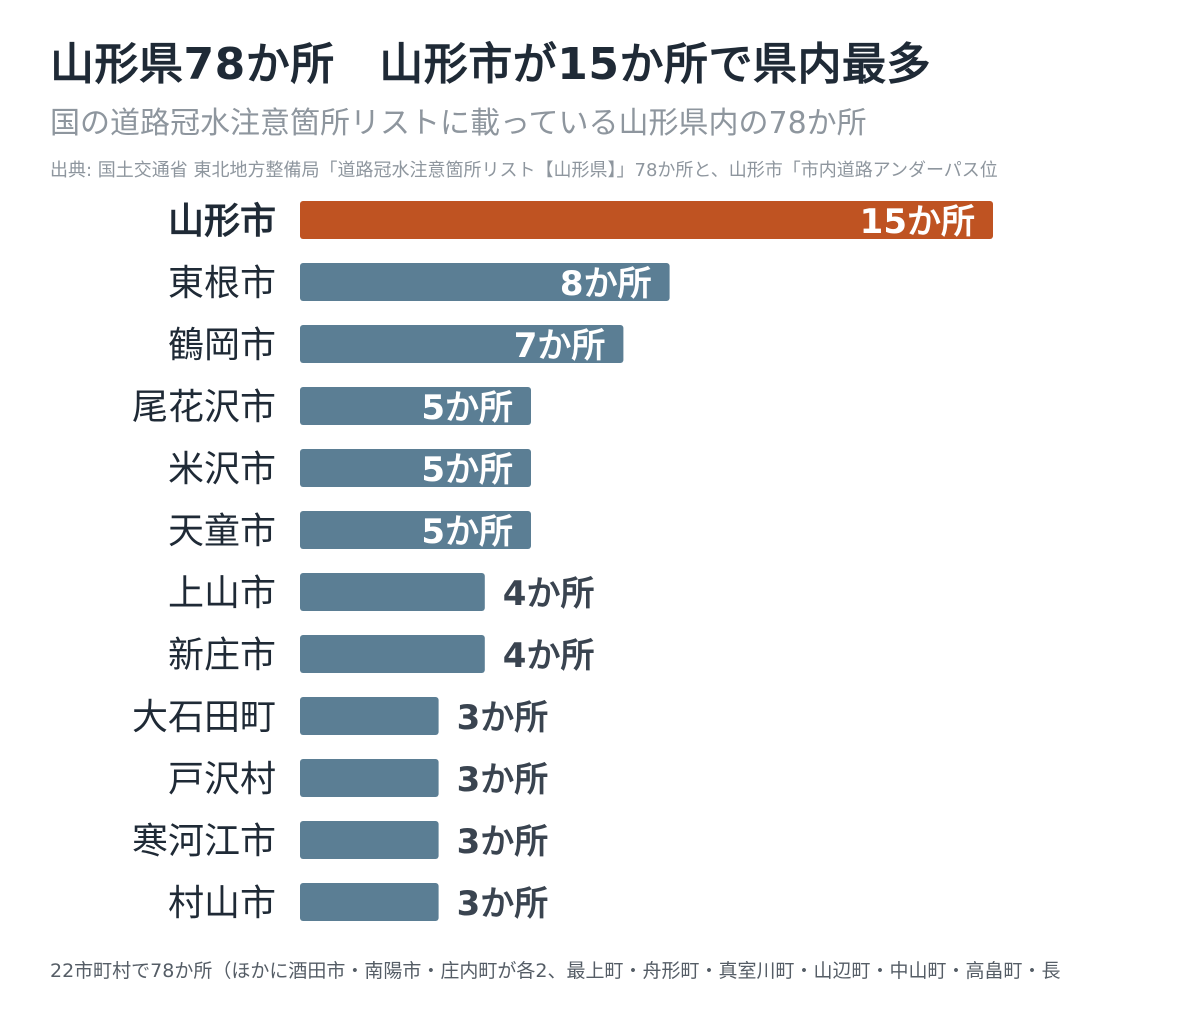 This screenshot has width=1200, height=1010. What do you see at coordinates (560, 346) in the screenshot?
I see `value-label: 7か所` at bounding box center [560, 346].